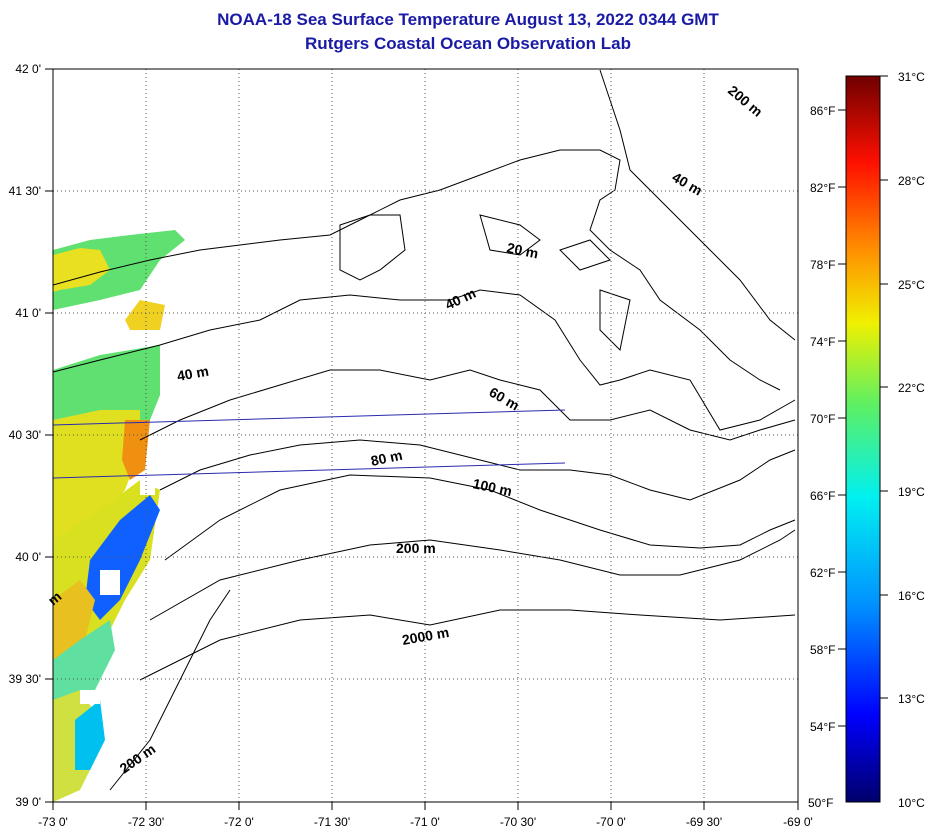 This screenshot has height=832, width=936. I want to click on cruise-tracks, so click(309, 444).